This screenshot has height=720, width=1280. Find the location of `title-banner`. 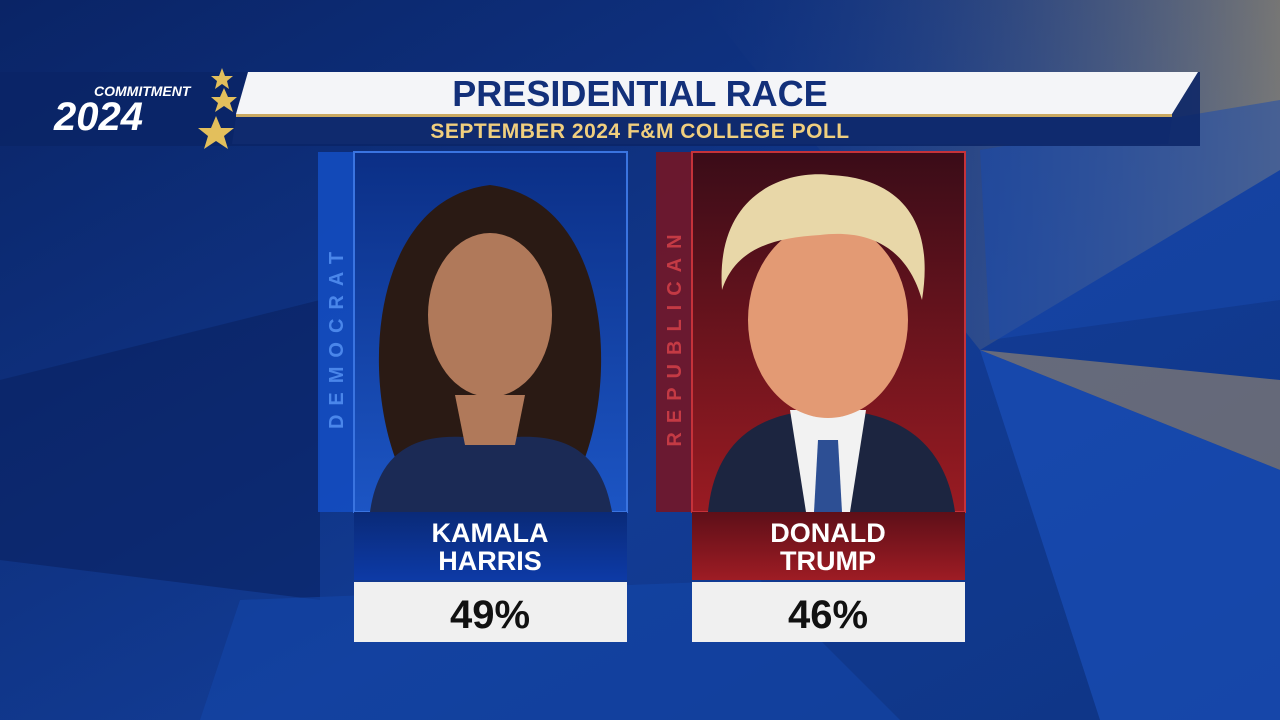

title-banner is located at coordinates (717, 93).